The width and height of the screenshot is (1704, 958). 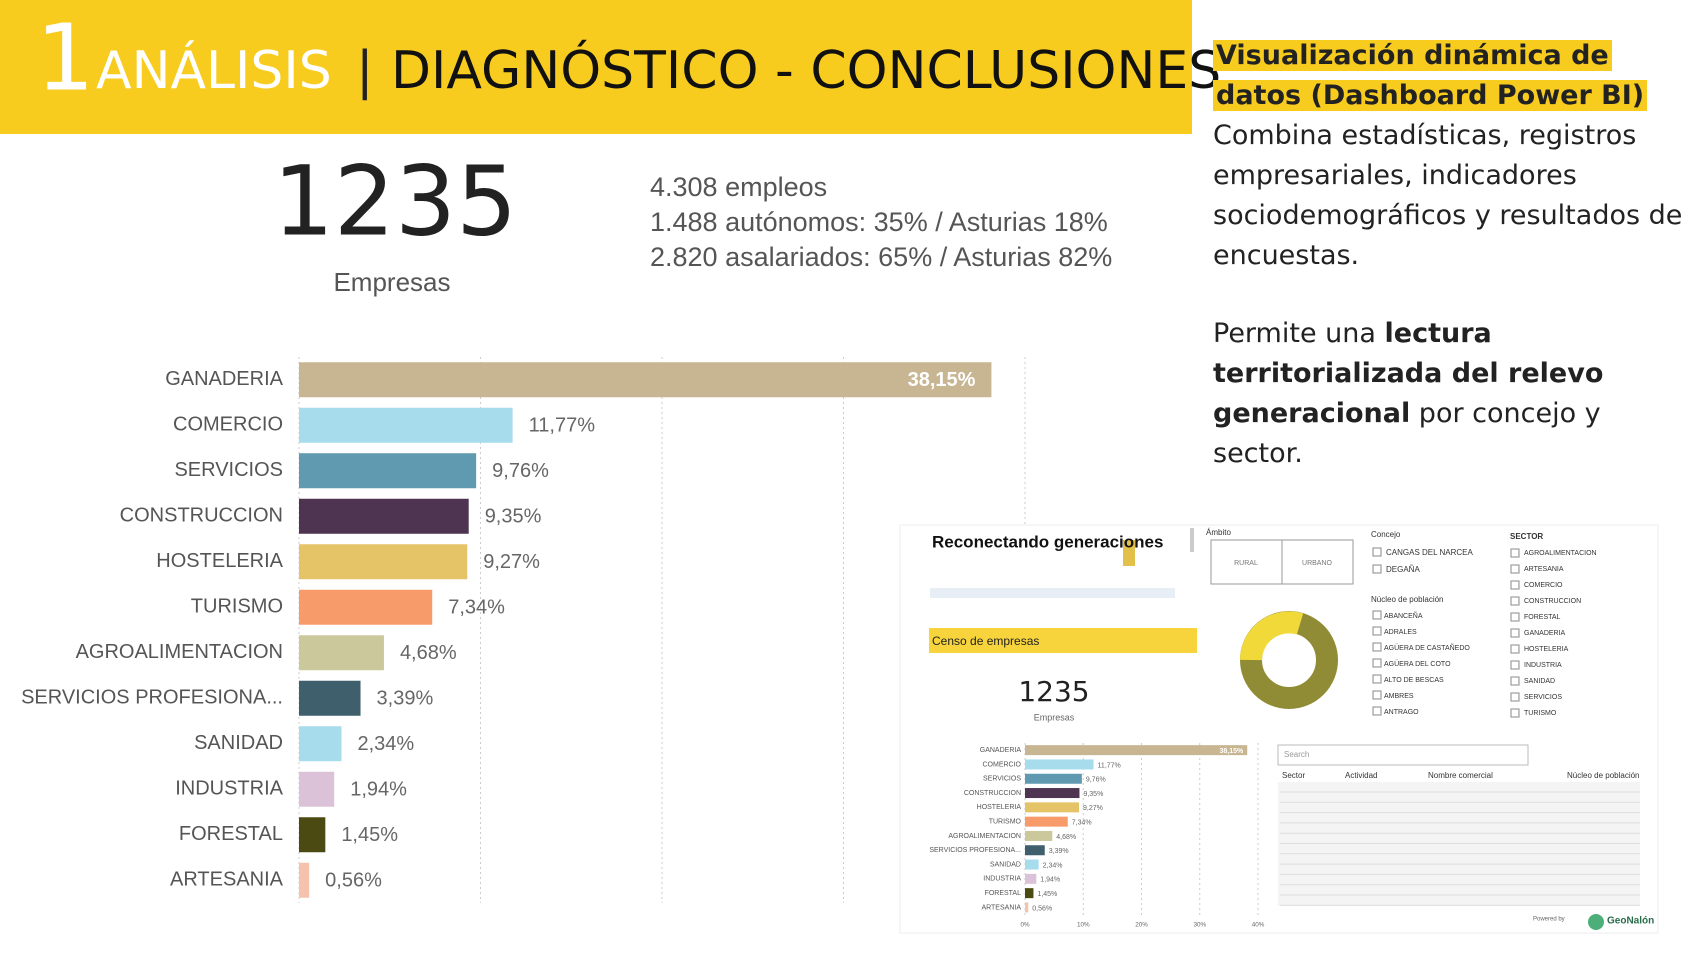 What do you see at coordinates (1218, 532) in the screenshot?
I see `filter-label: Ámbito` at bounding box center [1218, 532].